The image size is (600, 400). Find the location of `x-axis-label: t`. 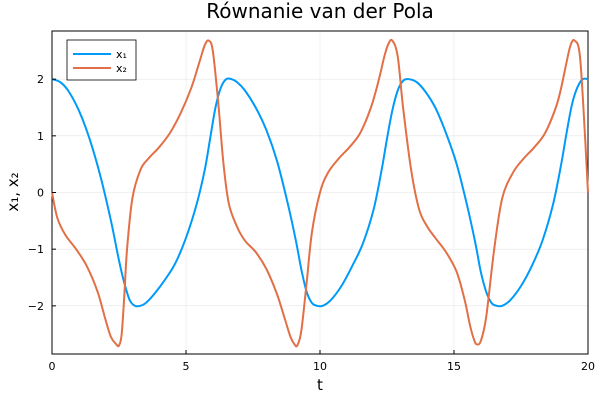

x-axis-label: t is located at coordinates (320, 385).